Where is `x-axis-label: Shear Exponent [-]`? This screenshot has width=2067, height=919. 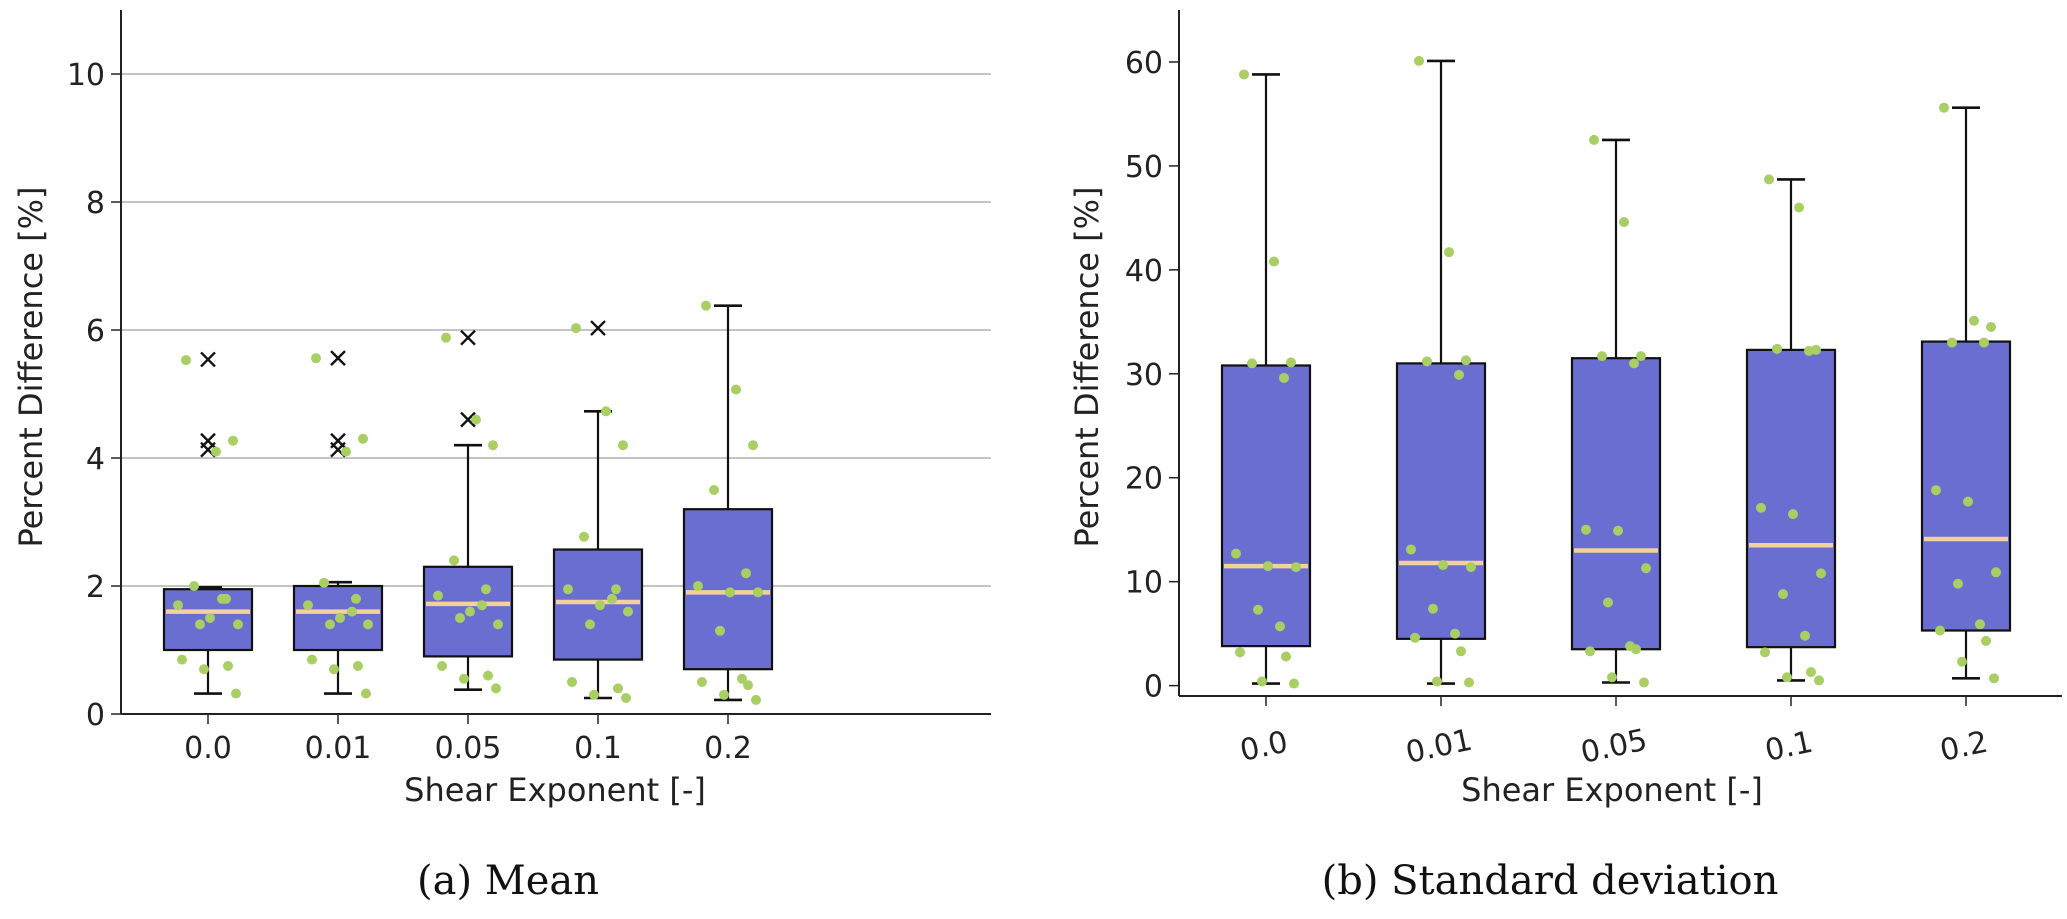 x-axis-label: Shear Exponent [-] is located at coordinates (555, 790).